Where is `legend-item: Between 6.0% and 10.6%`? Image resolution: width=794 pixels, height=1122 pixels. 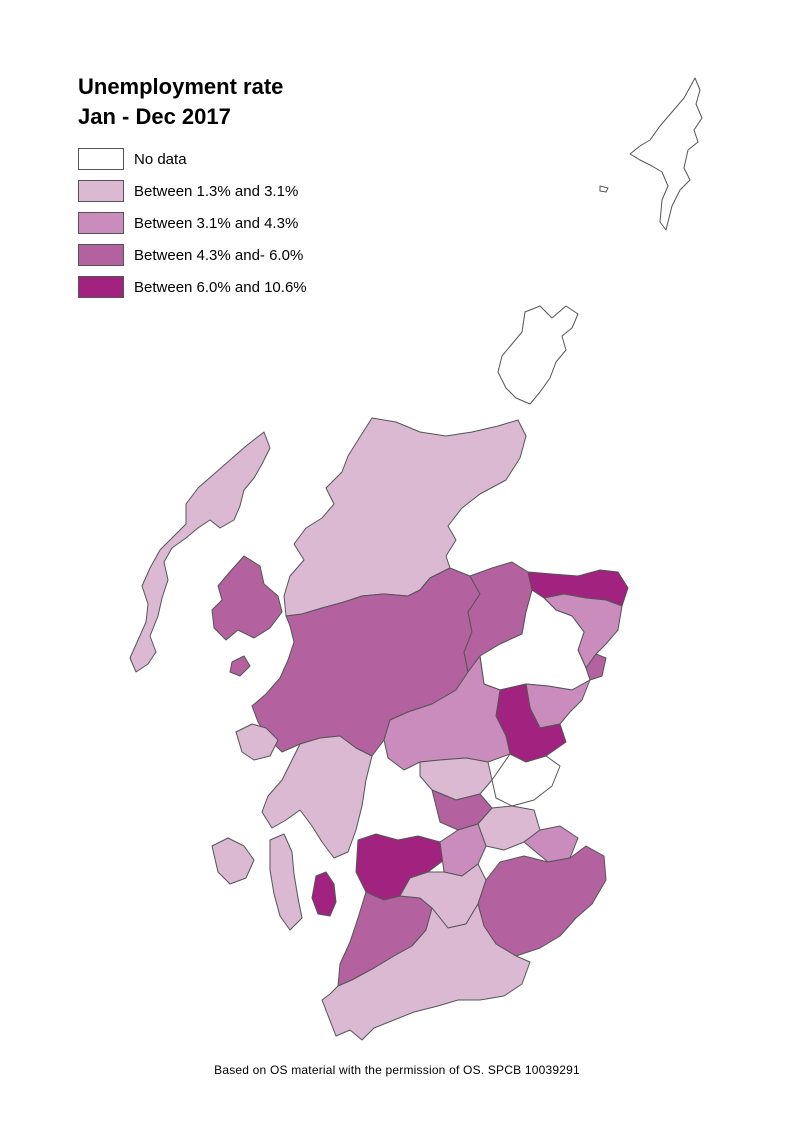
legend-item: Between 6.0% and 10.6% is located at coordinates (192, 287).